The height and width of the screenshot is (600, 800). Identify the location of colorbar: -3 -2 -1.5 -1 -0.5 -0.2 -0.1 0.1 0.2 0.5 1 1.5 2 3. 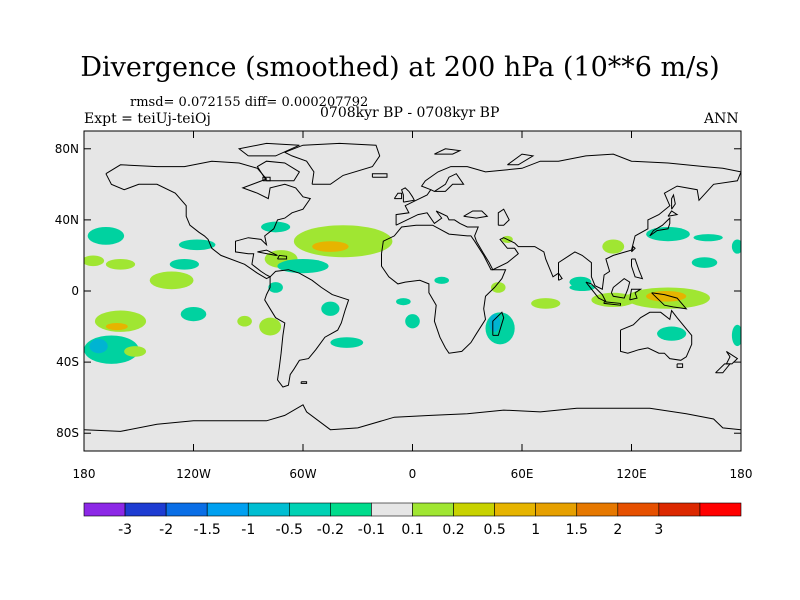
(412, 520).